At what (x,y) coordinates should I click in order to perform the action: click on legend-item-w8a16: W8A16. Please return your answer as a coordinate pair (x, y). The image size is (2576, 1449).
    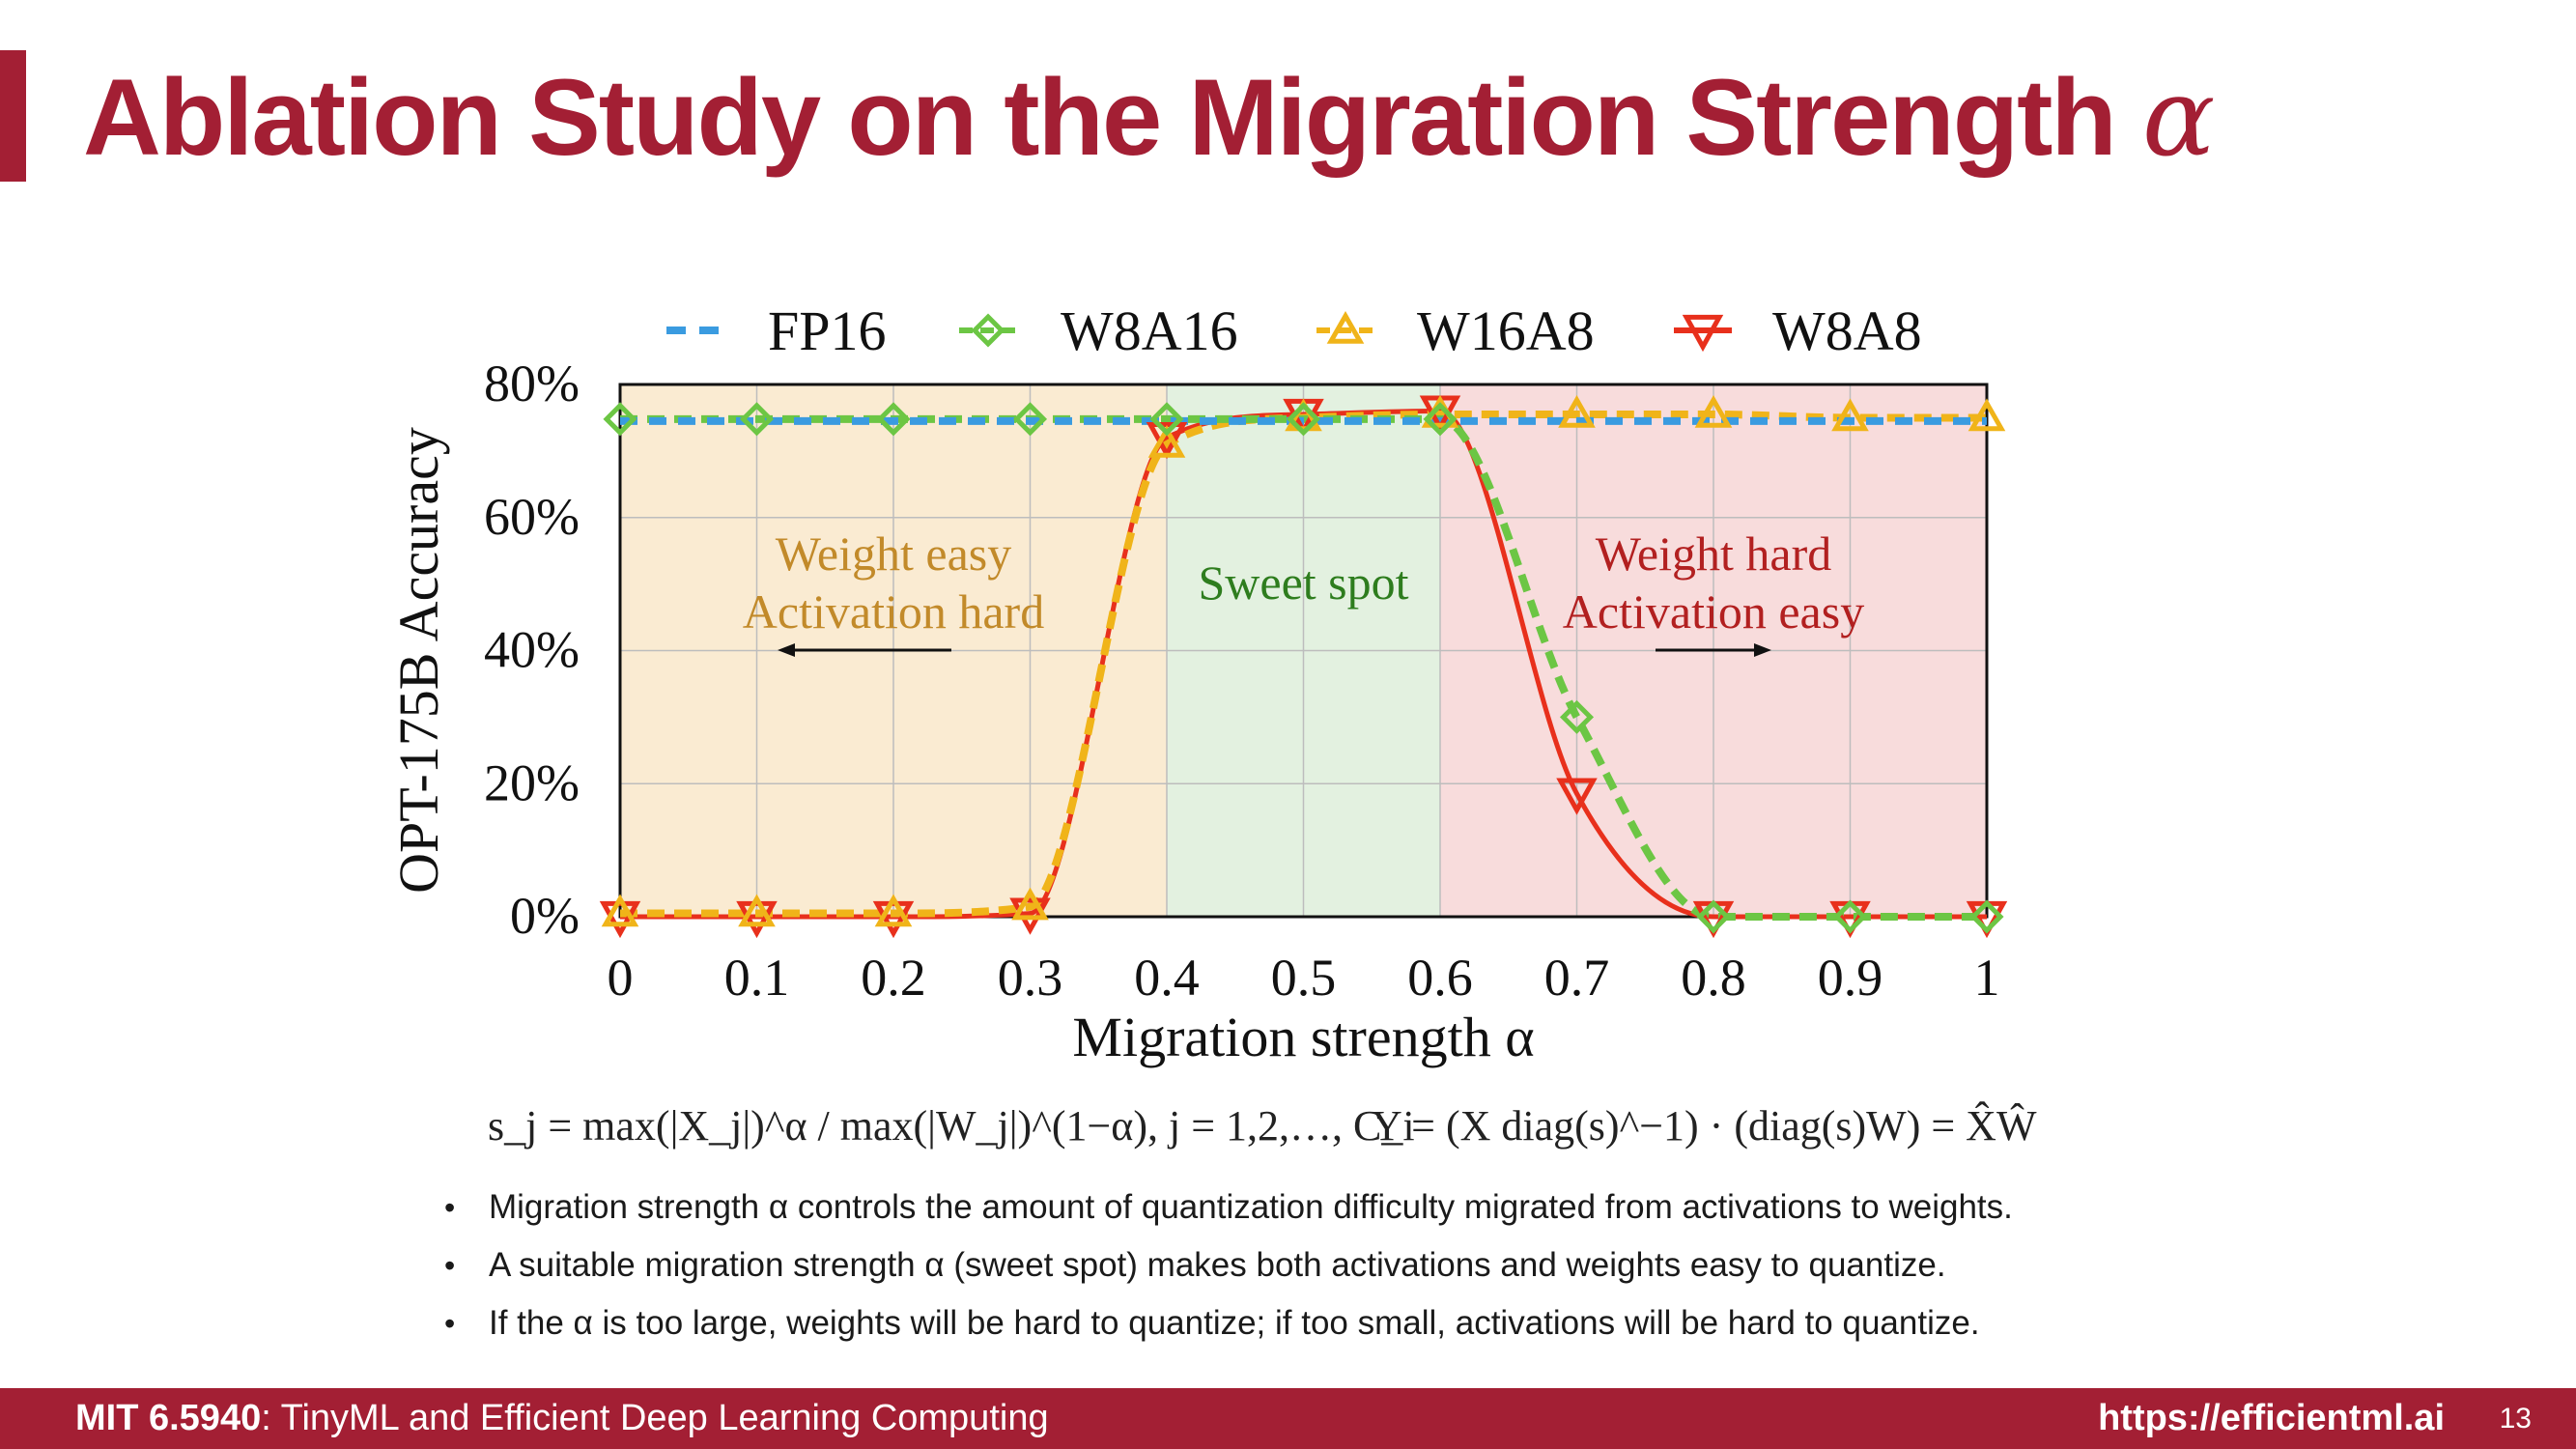
    Looking at the image, I should click on (1098, 330).